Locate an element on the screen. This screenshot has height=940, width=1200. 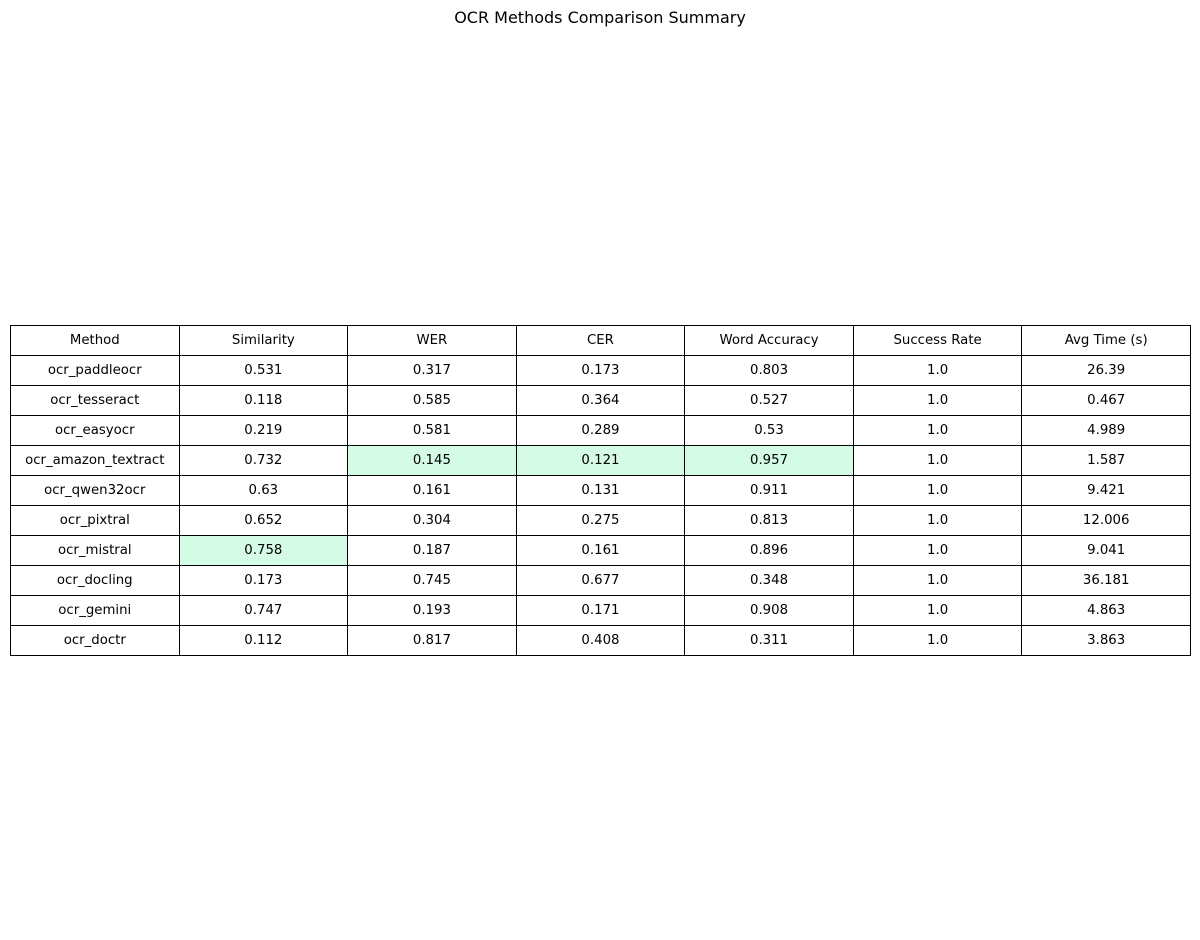
cell-word-accuracy: 0.53 is located at coordinates (769, 430).